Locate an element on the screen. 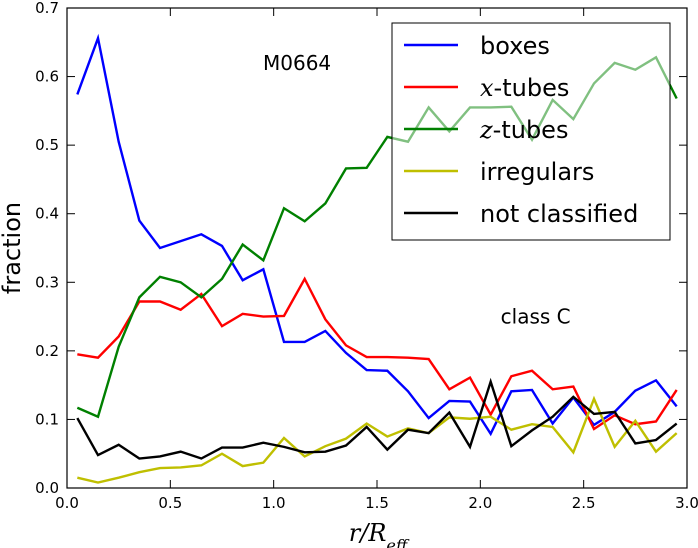 This screenshot has width=698, height=548. x-tick-label: 2.5 is located at coordinates (584, 503).